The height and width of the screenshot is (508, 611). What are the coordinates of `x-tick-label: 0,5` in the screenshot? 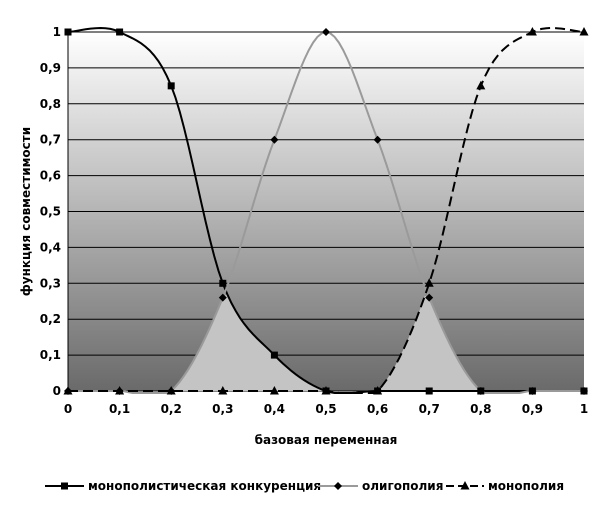 It's located at (325, 409).